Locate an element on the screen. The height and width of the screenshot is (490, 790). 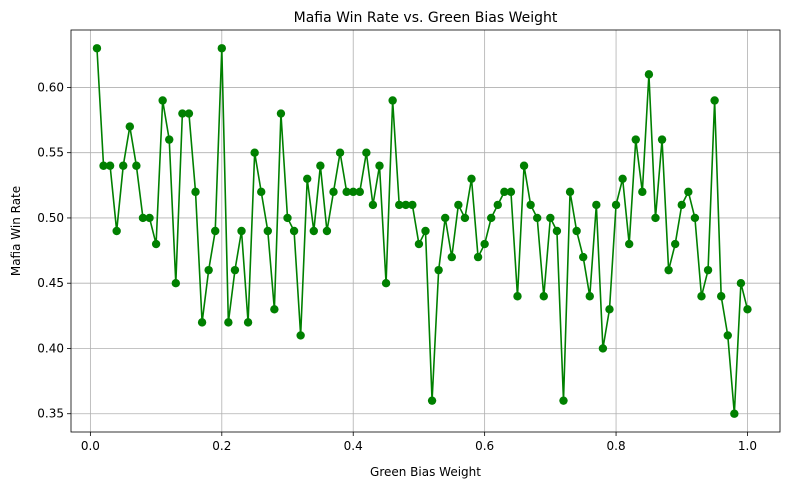
x-tick-label: 0.0 is located at coordinates (90, 446).